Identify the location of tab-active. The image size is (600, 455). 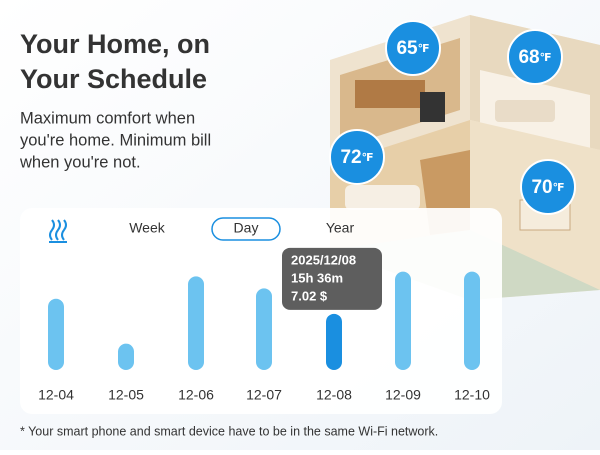
(246, 229).